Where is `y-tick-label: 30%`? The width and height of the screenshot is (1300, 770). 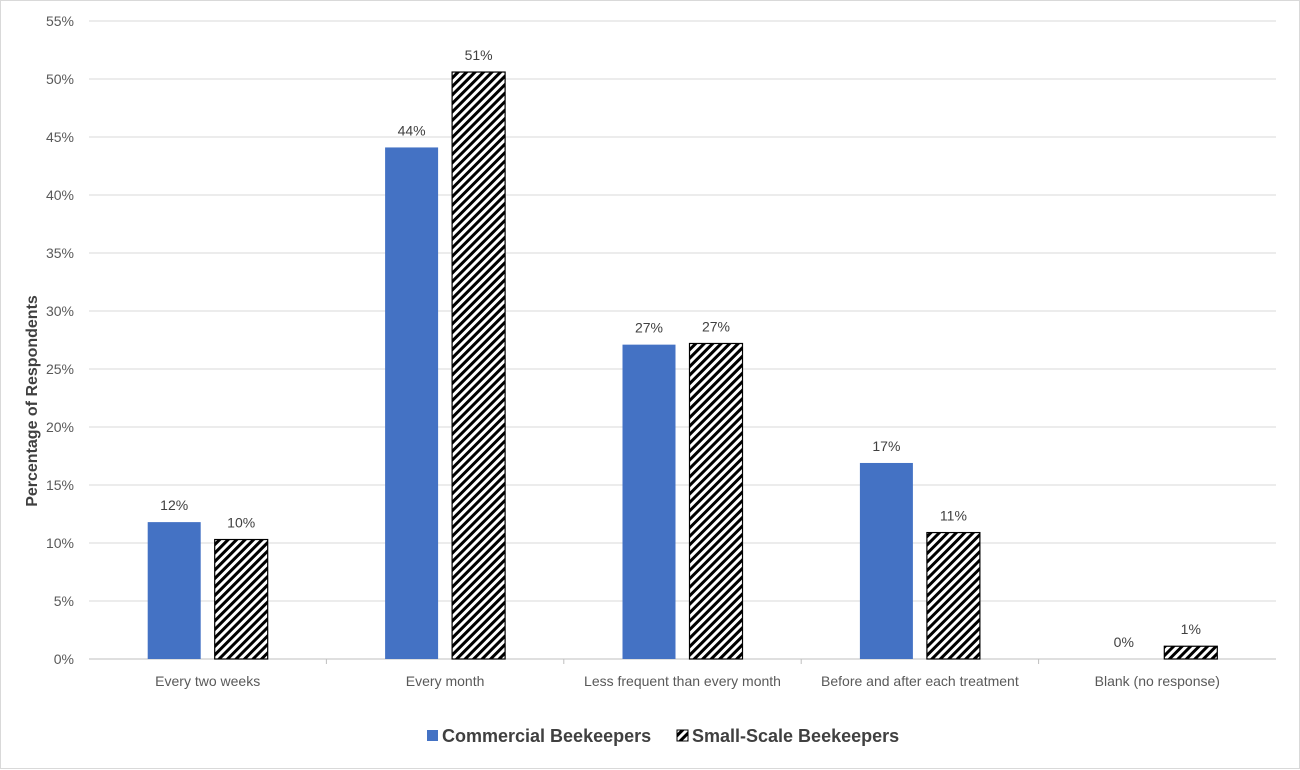
y-tick-label: 30% is located at coordinates (60, 311).